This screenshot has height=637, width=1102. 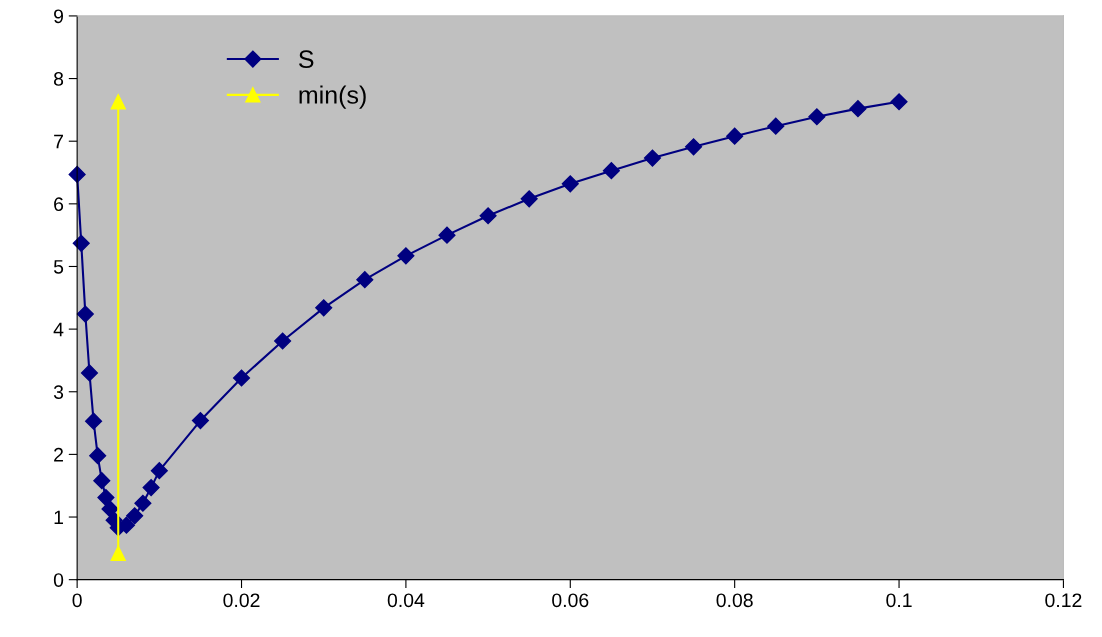 I want to click on y-tick-label: 5, so click(x=58, y=267).